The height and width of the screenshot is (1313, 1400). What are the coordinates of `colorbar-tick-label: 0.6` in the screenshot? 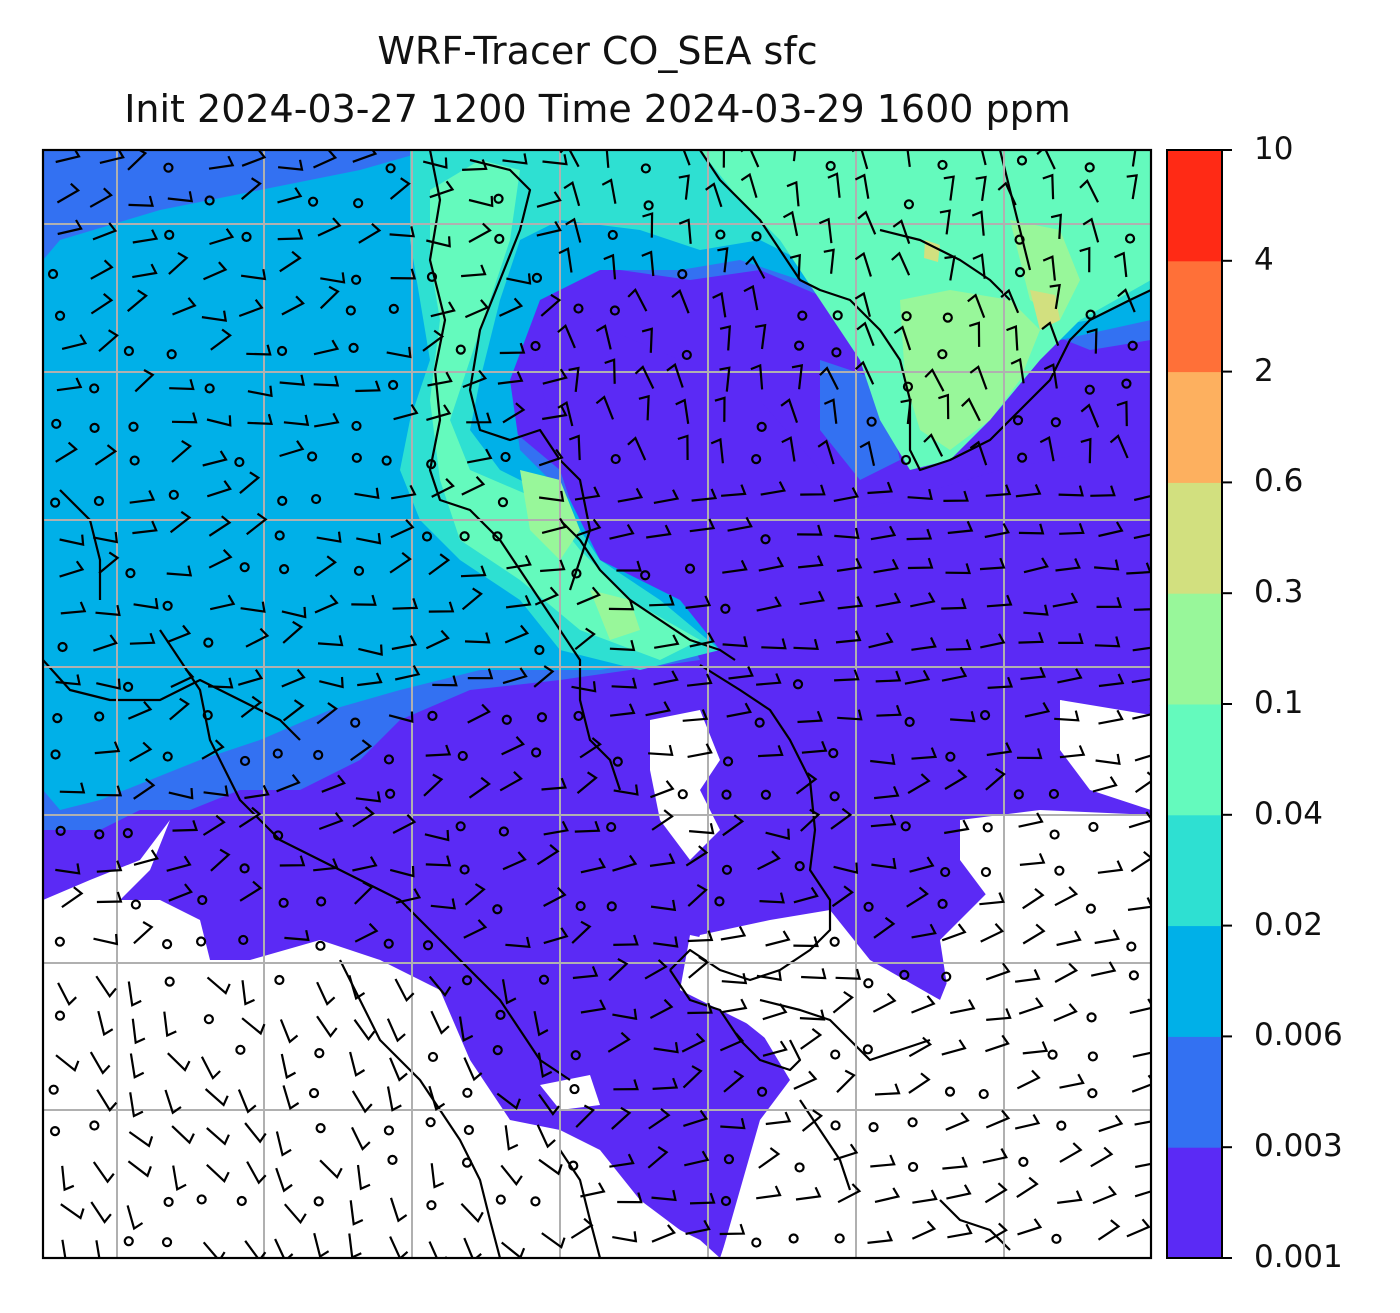 It's located at (1279, 481).